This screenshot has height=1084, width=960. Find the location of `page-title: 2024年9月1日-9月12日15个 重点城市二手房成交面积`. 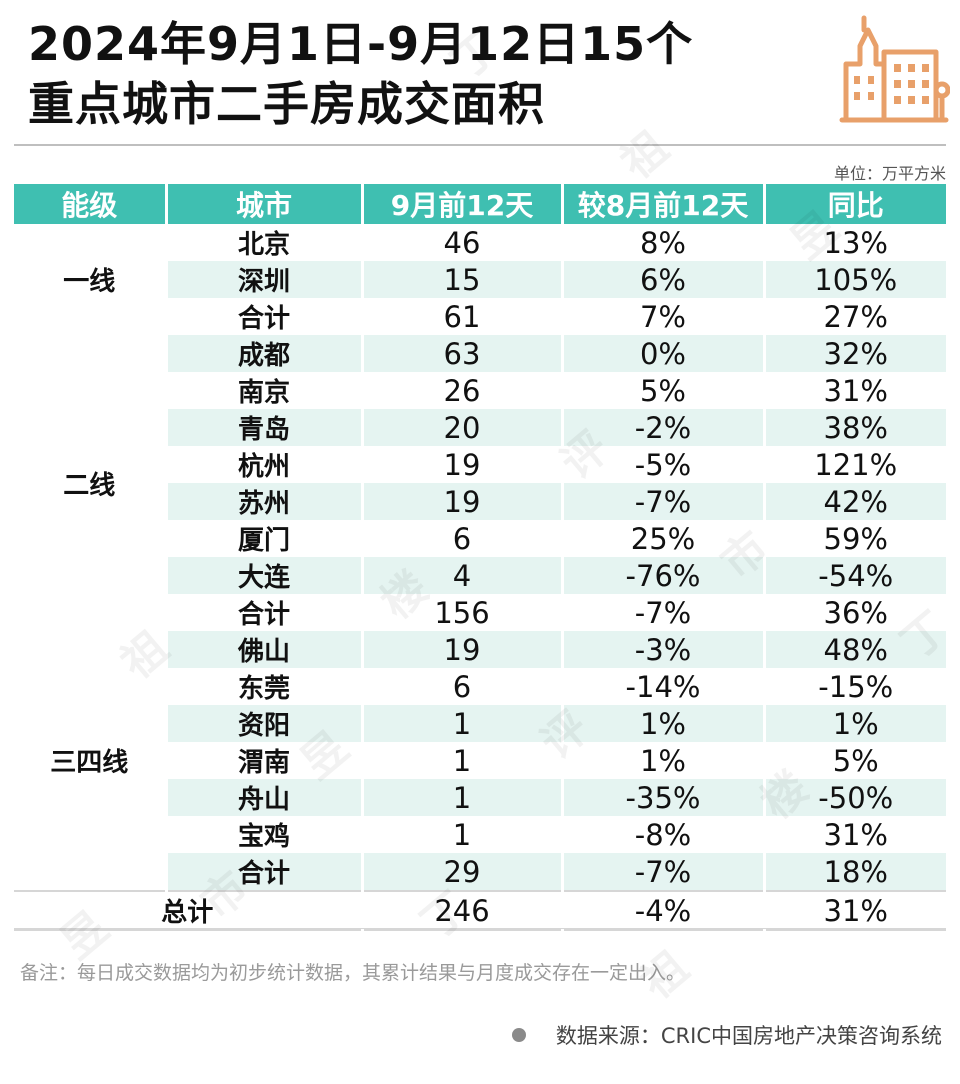

page-title: 2024年9月1日-9月12日15个 重点城市二手房成交面积 is located at coordinates (360, 74).